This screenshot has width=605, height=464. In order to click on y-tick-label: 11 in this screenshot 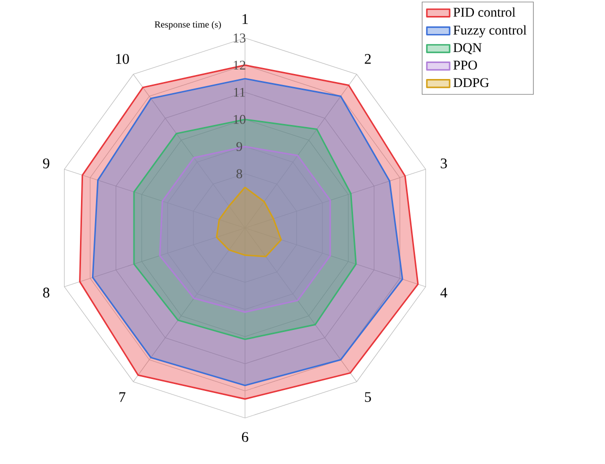, I will do `click(239, 92)`.